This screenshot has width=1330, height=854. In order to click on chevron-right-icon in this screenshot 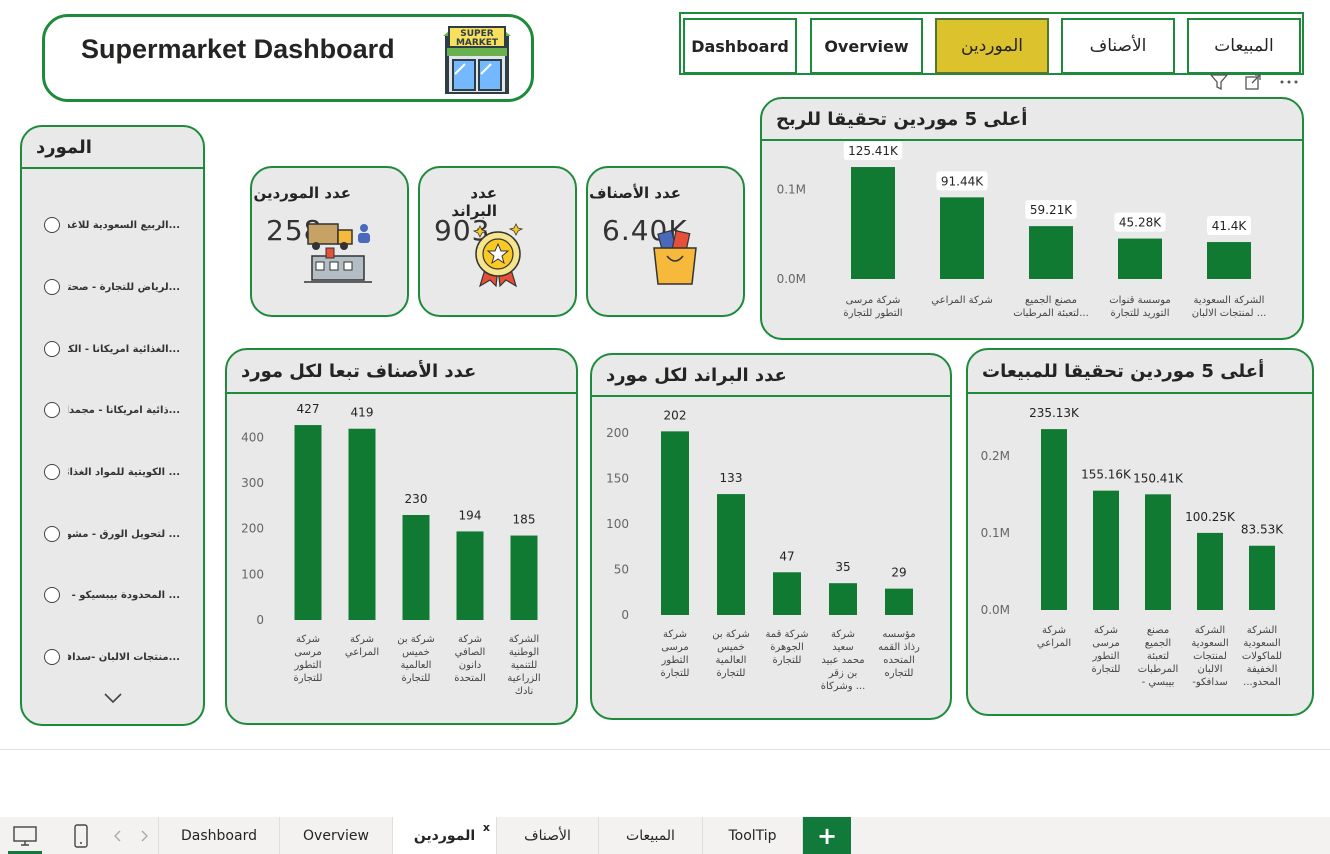, I will do `click(144, 836)`.